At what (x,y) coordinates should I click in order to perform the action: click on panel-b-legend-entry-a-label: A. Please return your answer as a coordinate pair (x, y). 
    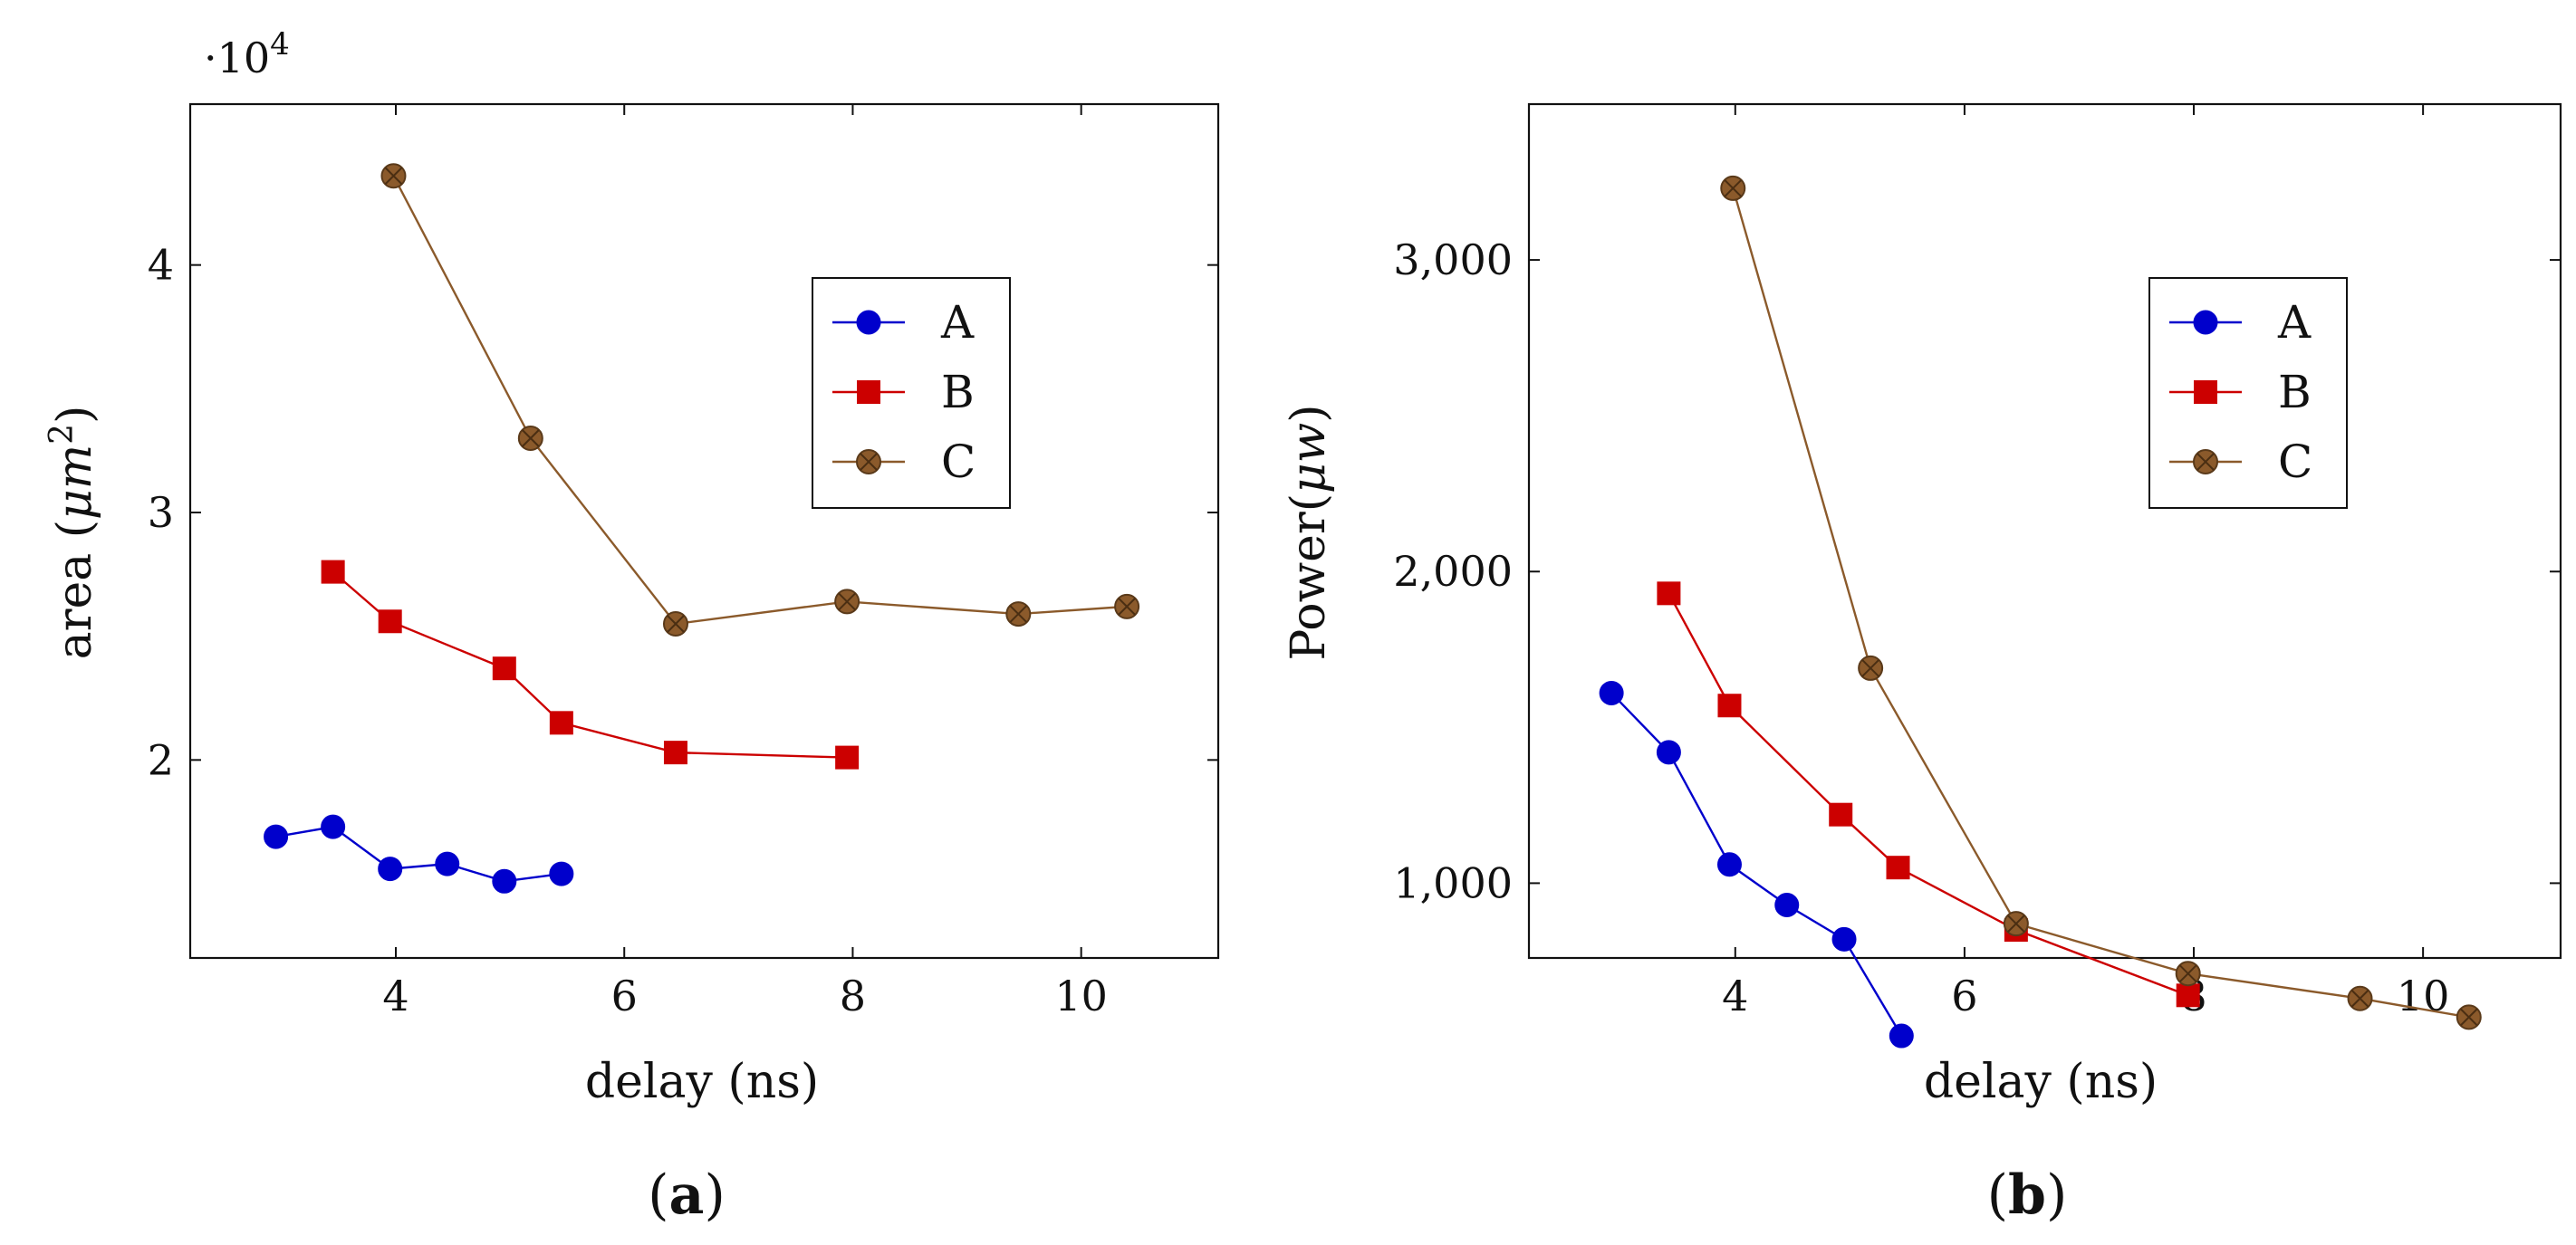
    Looking at the image, I should click on (2294, 322).